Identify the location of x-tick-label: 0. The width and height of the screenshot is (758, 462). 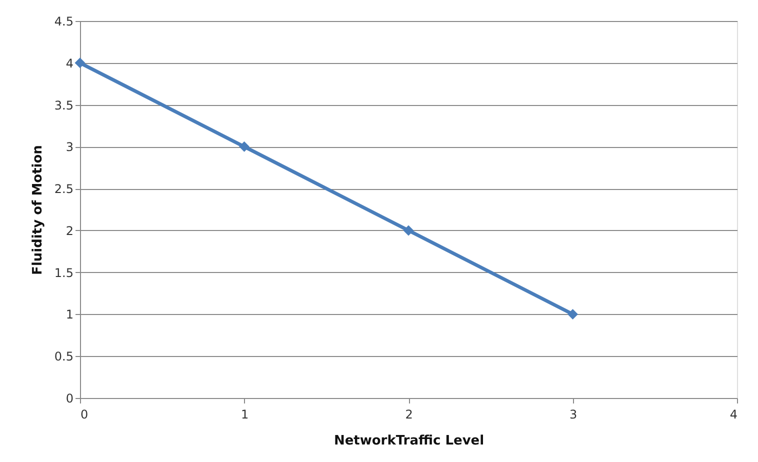
(84, 415).